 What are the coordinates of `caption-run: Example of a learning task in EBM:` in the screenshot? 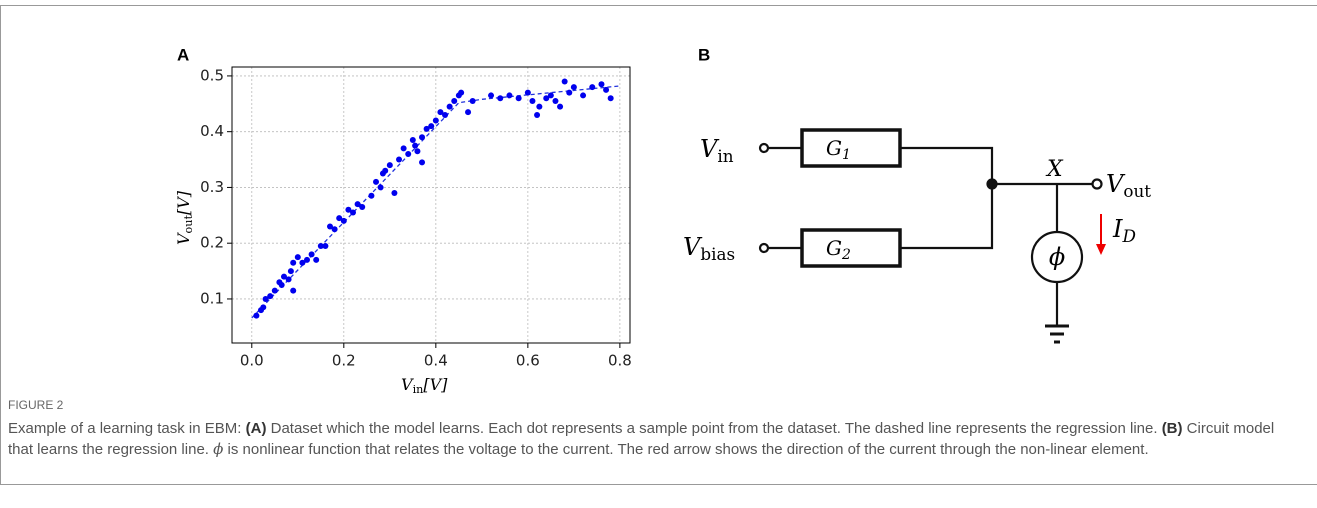 It's located at (127, 428).